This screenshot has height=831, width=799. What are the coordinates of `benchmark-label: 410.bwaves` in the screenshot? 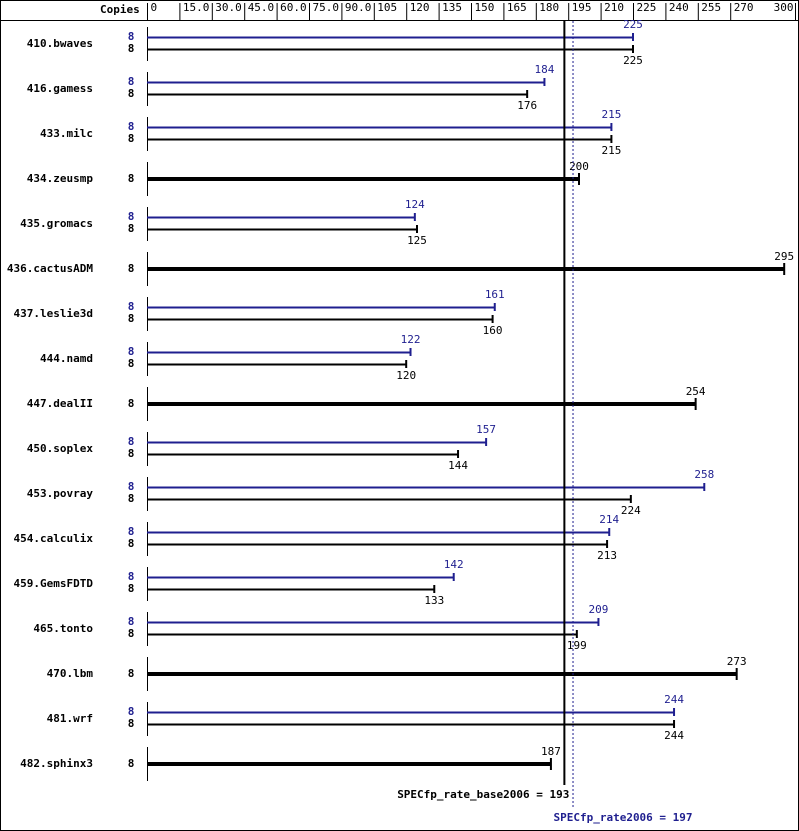 It's located at (60, 43).